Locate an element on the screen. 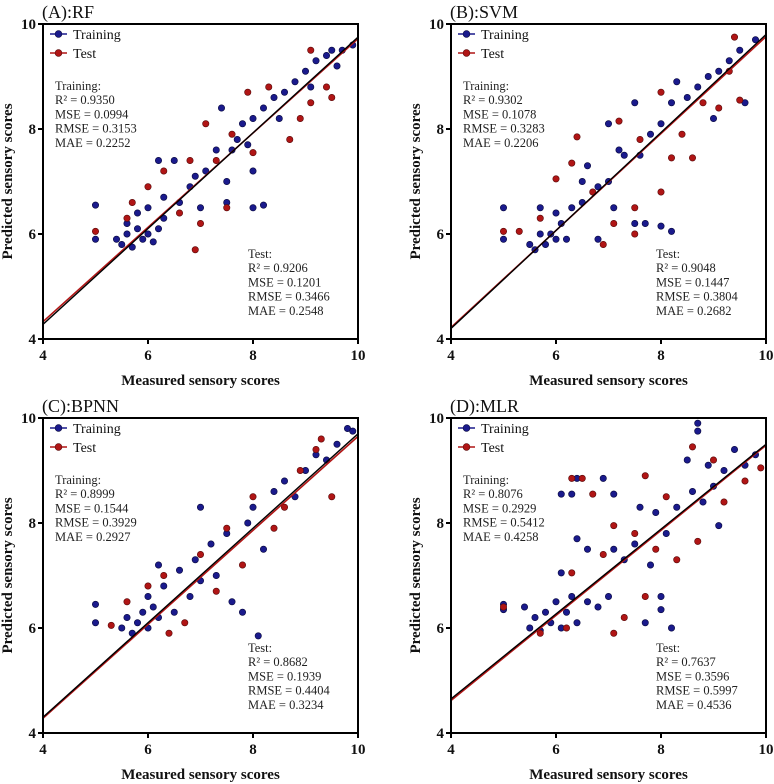 Image resolution: width=774 pixels, height=784 pixels. x-tick-label: 8 is located at coordinates (661, 750).